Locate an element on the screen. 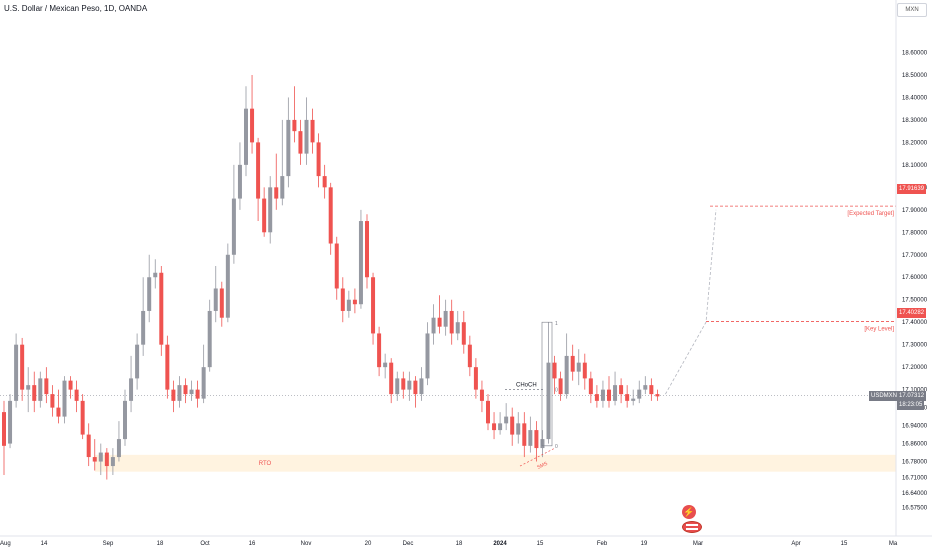 Image resolution: width=932 pixels, height=550 pixels. symbol-tag: USDMXN is located at coordinates (884, 396).